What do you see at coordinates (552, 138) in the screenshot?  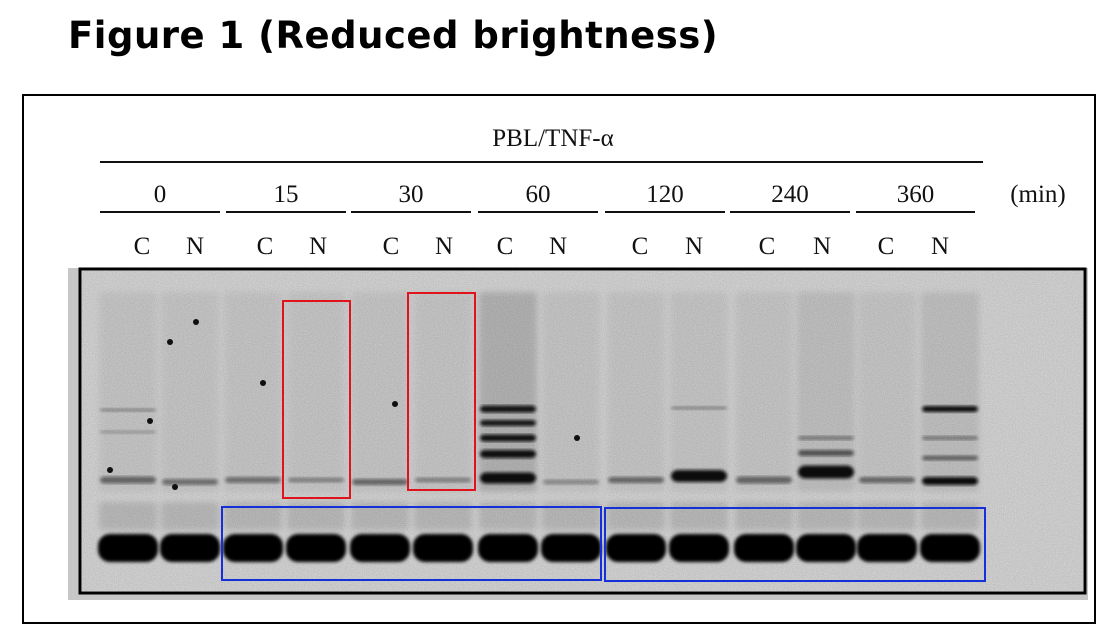 I see `treatment-label: PBL/TNF-α` at bounding box center [552, 138].